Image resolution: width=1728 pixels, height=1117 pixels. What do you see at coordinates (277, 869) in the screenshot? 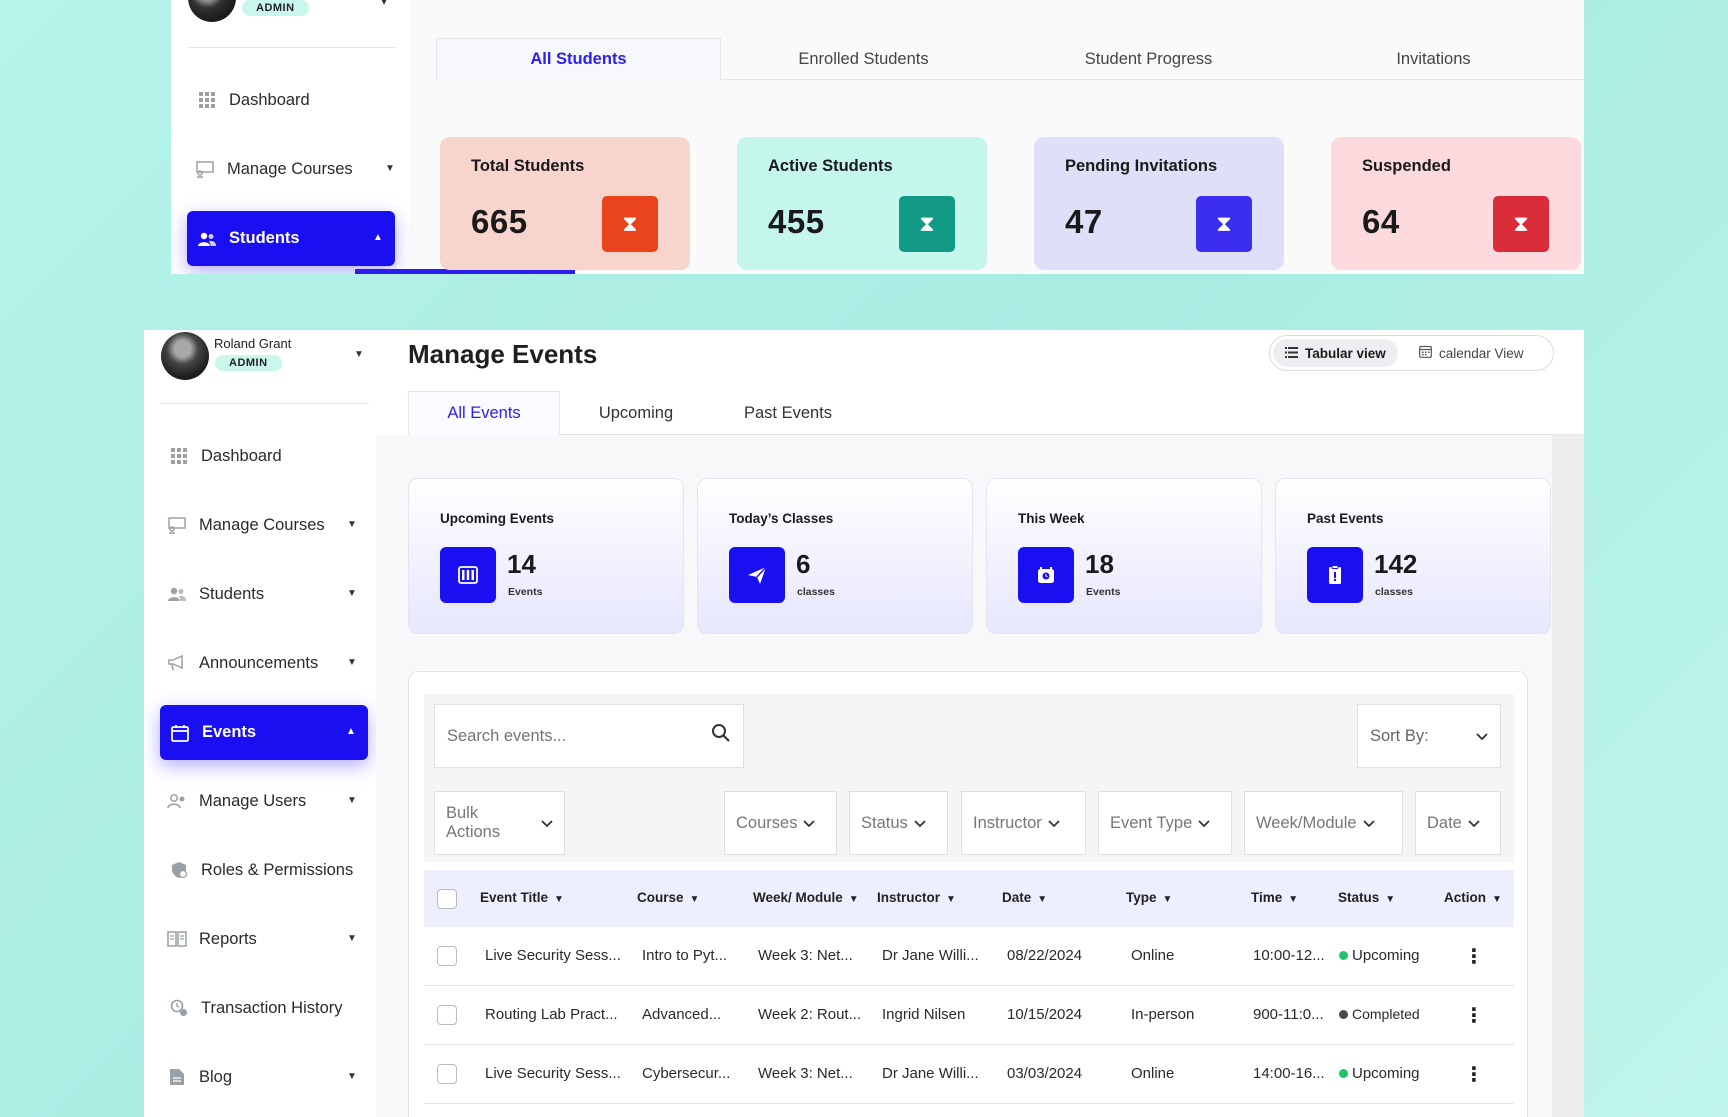
I see `sidebar-item-label: Roles & Permissions` at bounding box center [277, 869].